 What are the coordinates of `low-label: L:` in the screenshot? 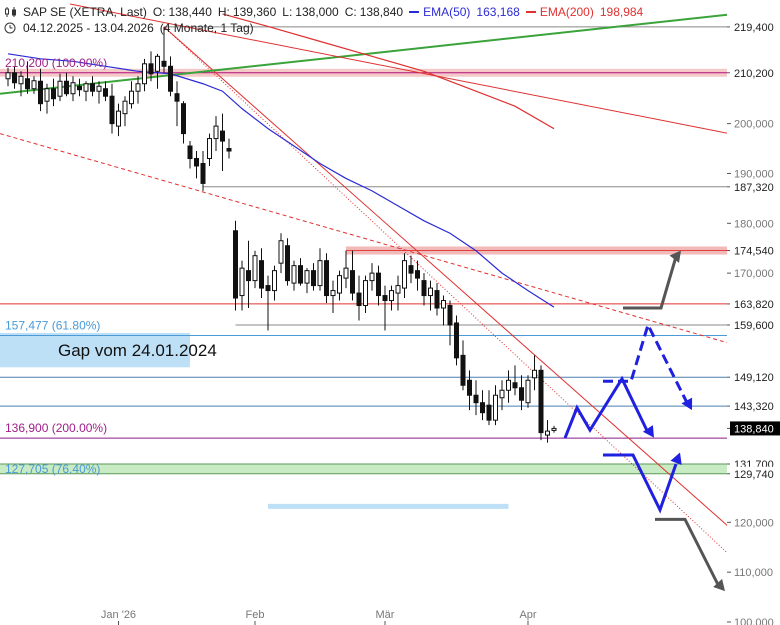 It's located at (287, 12).